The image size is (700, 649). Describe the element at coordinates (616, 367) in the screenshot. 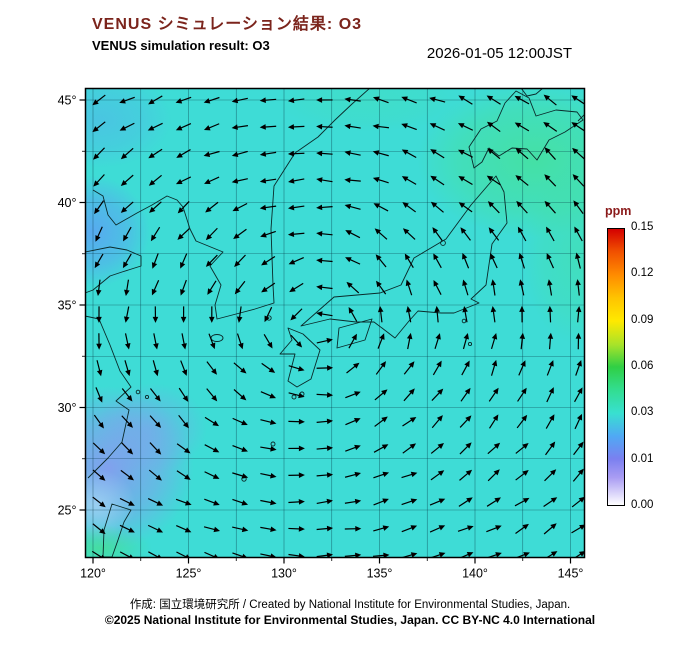

I see `colorbar` at that location.